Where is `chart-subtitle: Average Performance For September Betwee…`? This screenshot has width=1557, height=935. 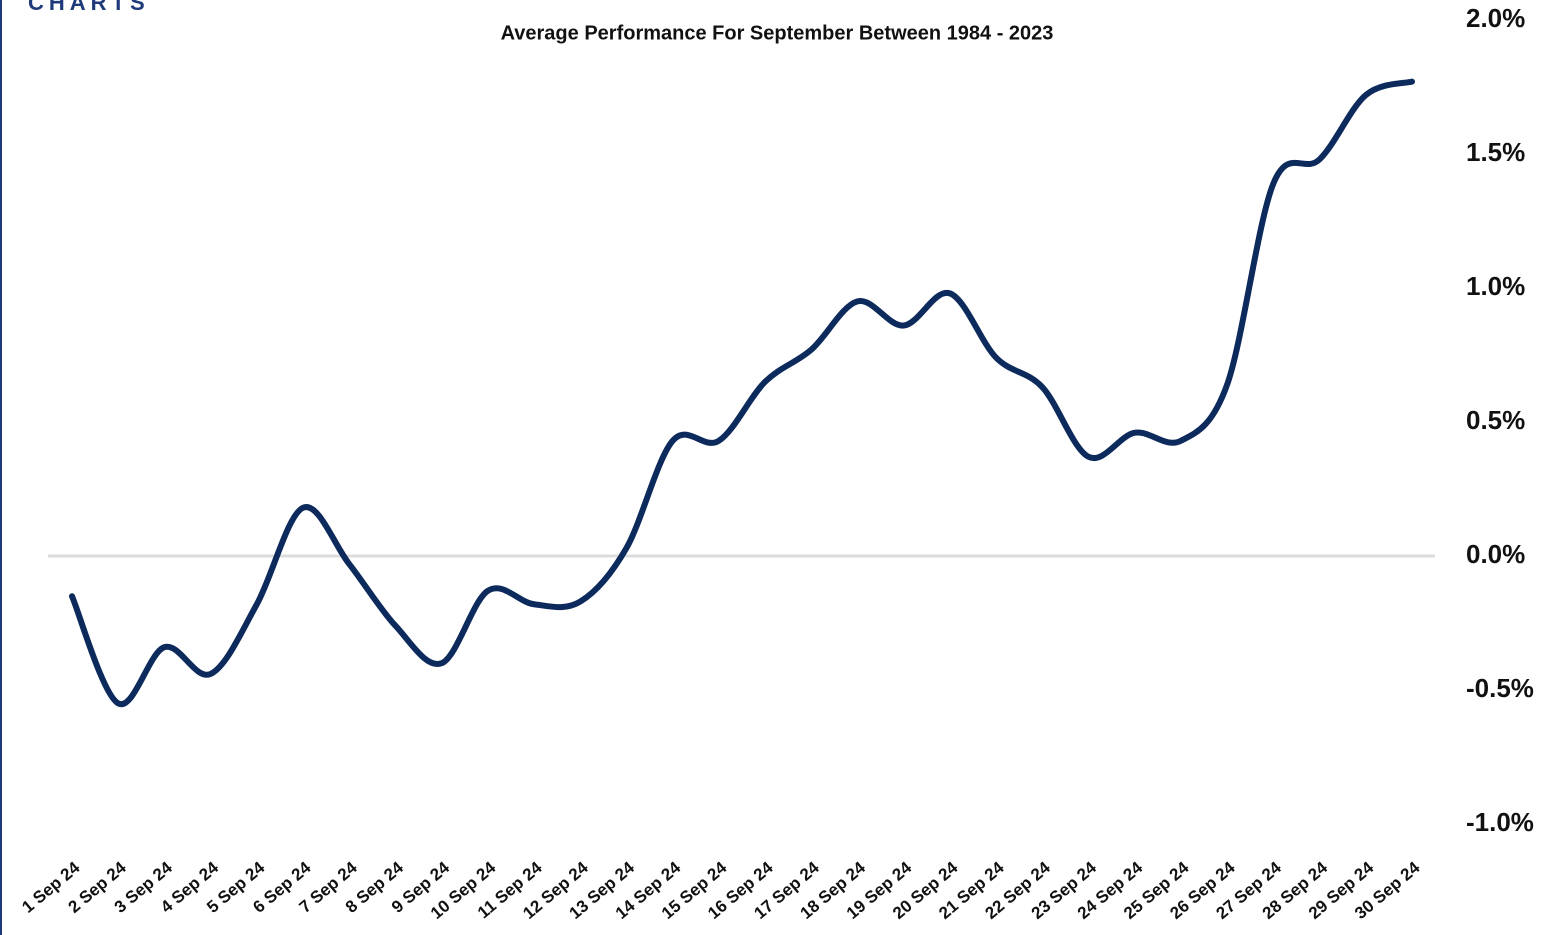
chart-subtitle: Average Performance For September Betwee… is located at coordinates (777, 33).